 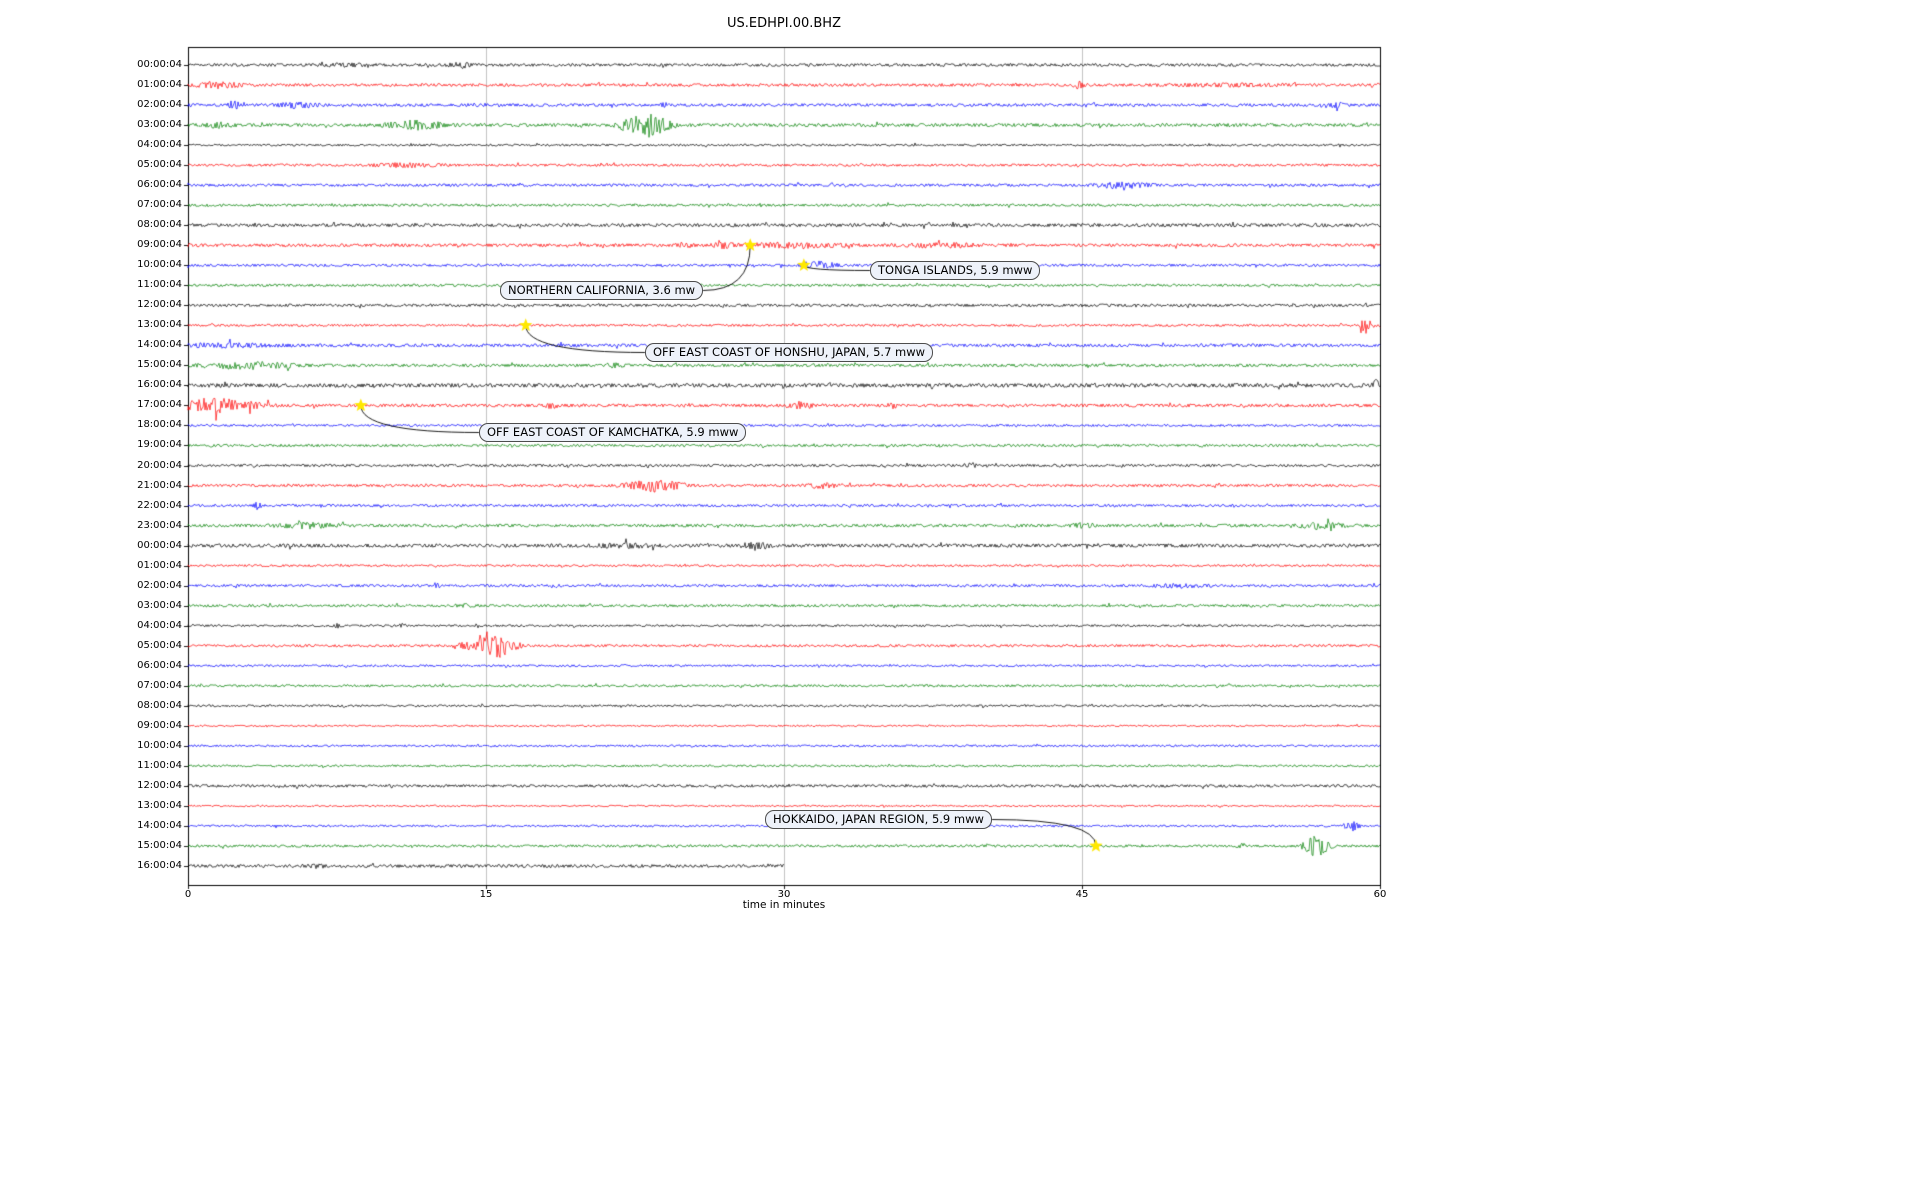 What do you see at coordinates (789, 352) in the screenshot?
I see `event-label: OFF EAST COAST OF HONSHU, JAPAN, 5.7 mww` at bounding box center [789, 352].